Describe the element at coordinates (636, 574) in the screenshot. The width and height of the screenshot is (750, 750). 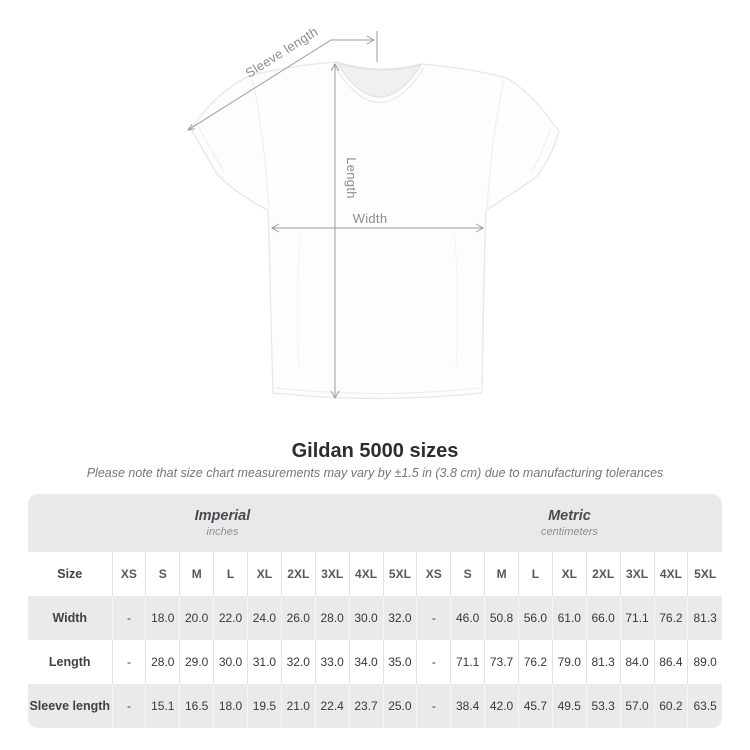
I see `size-header-metric-3xl: 3XL` at that location.